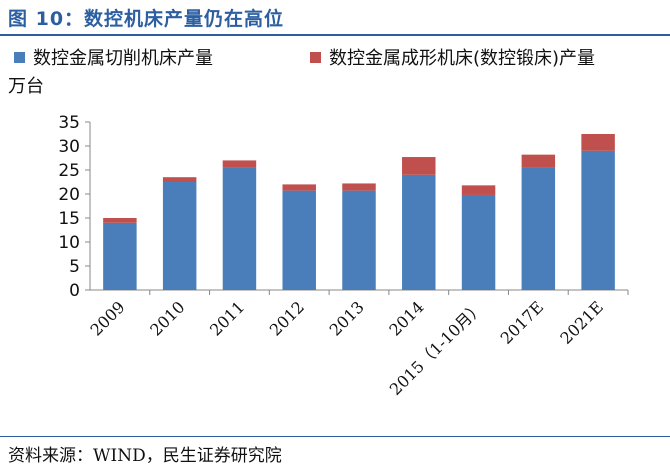 The image size is (670, 470). What do you see at coordinates (359, 187) in the screenshot?
I see `bar-forming-2013` at bounding box center [359, 187].